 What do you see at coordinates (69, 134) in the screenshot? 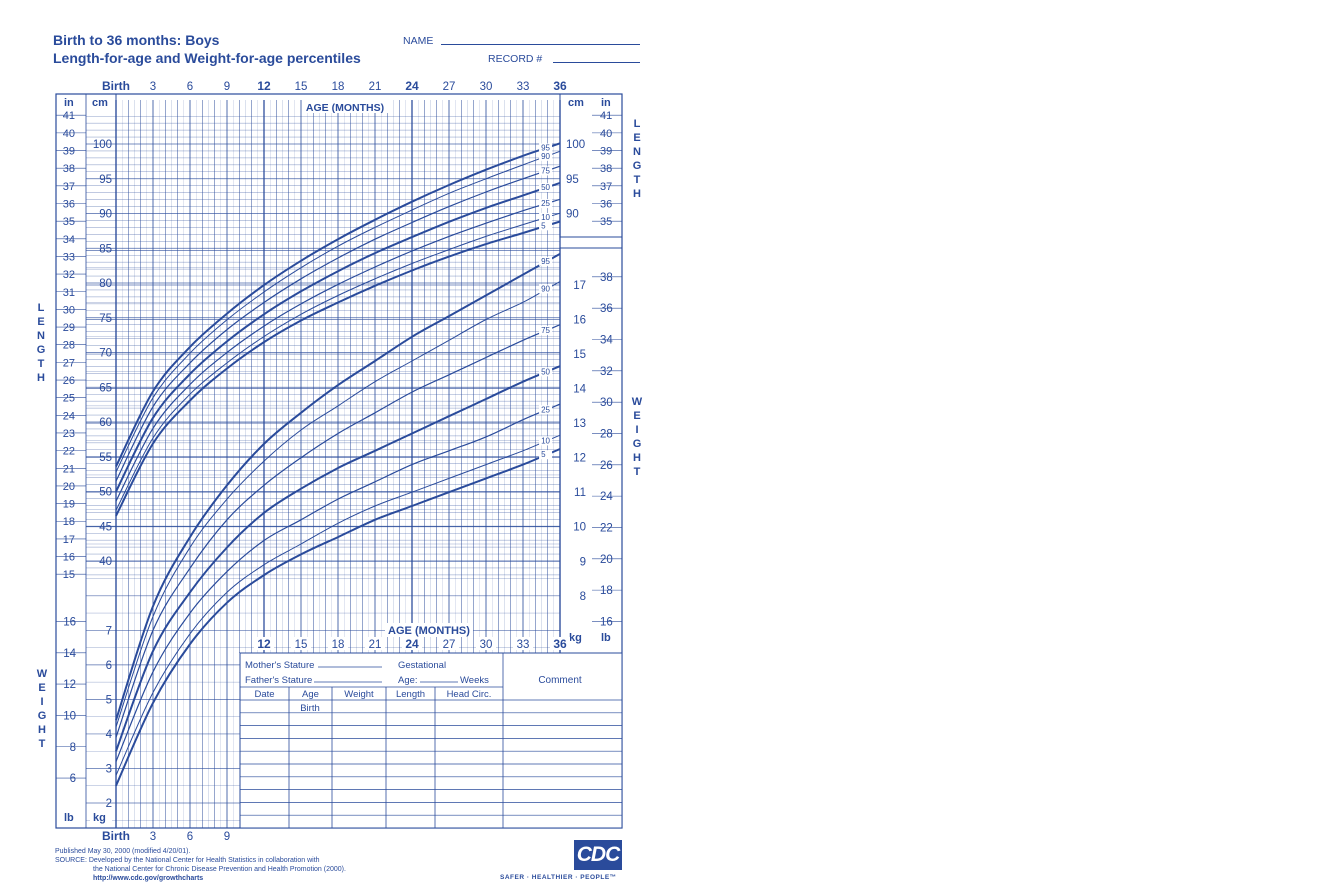
I see `in-tick-label: 40` at bounding box center [69, 134].